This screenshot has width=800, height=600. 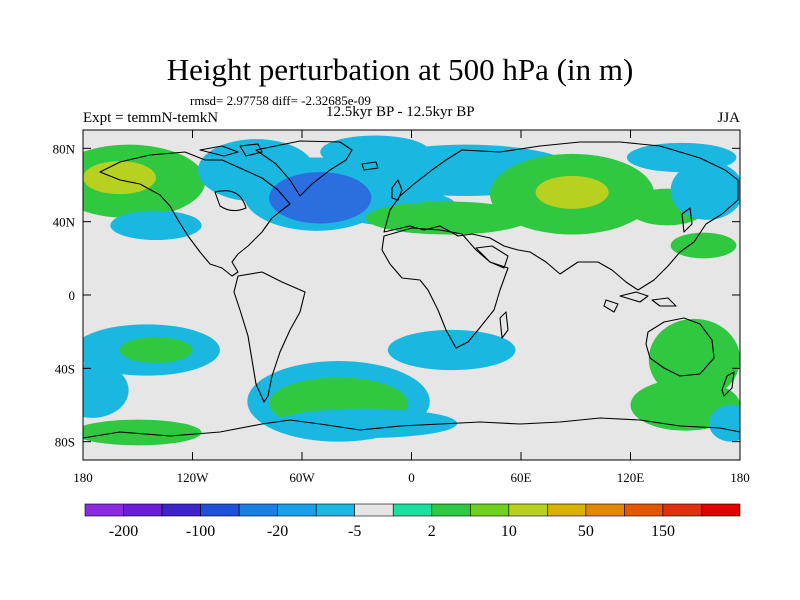 What do you see at coordinates (280, 100) in the screenshot?
I see `stats-line: rmsd= 2.97758 diff= -2.32685e-09` at bounding box center [280, 100].